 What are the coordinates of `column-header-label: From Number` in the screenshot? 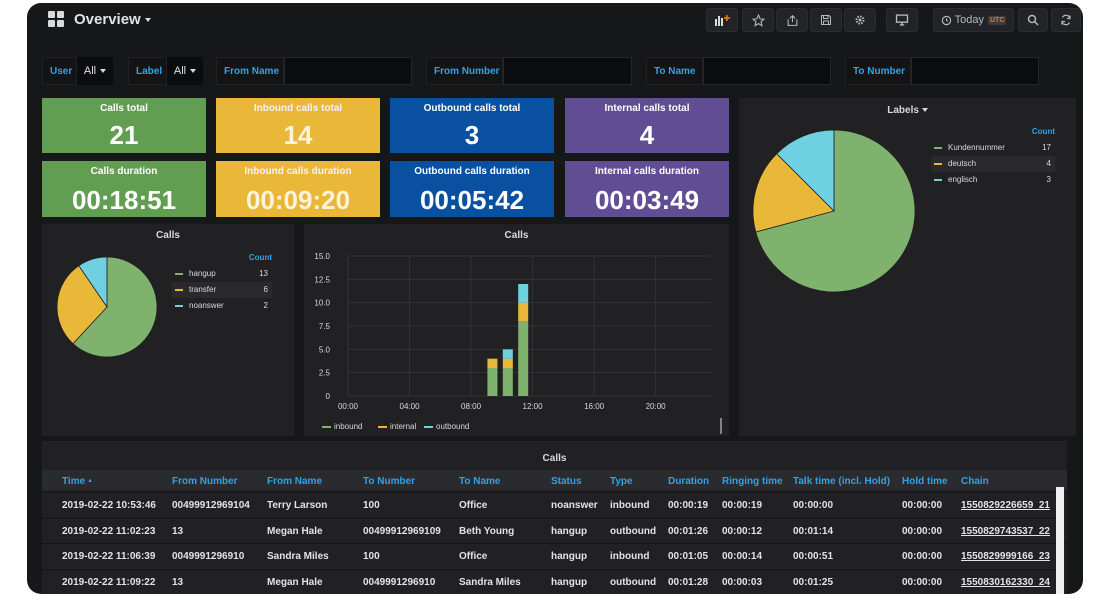 It's located at (205, 481).